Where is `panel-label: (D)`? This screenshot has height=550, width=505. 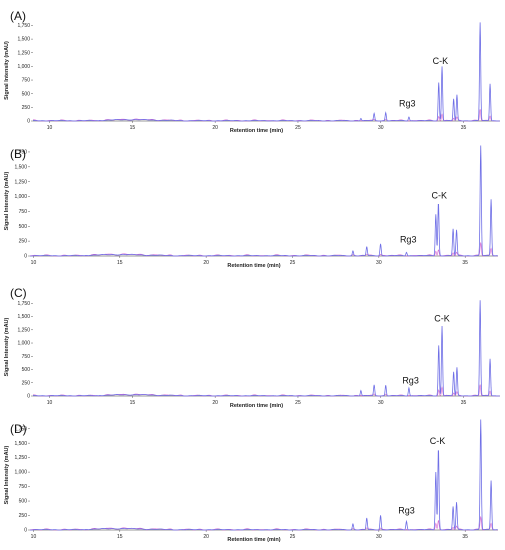
panel-label: (D) is located at coordinates (18, 429).